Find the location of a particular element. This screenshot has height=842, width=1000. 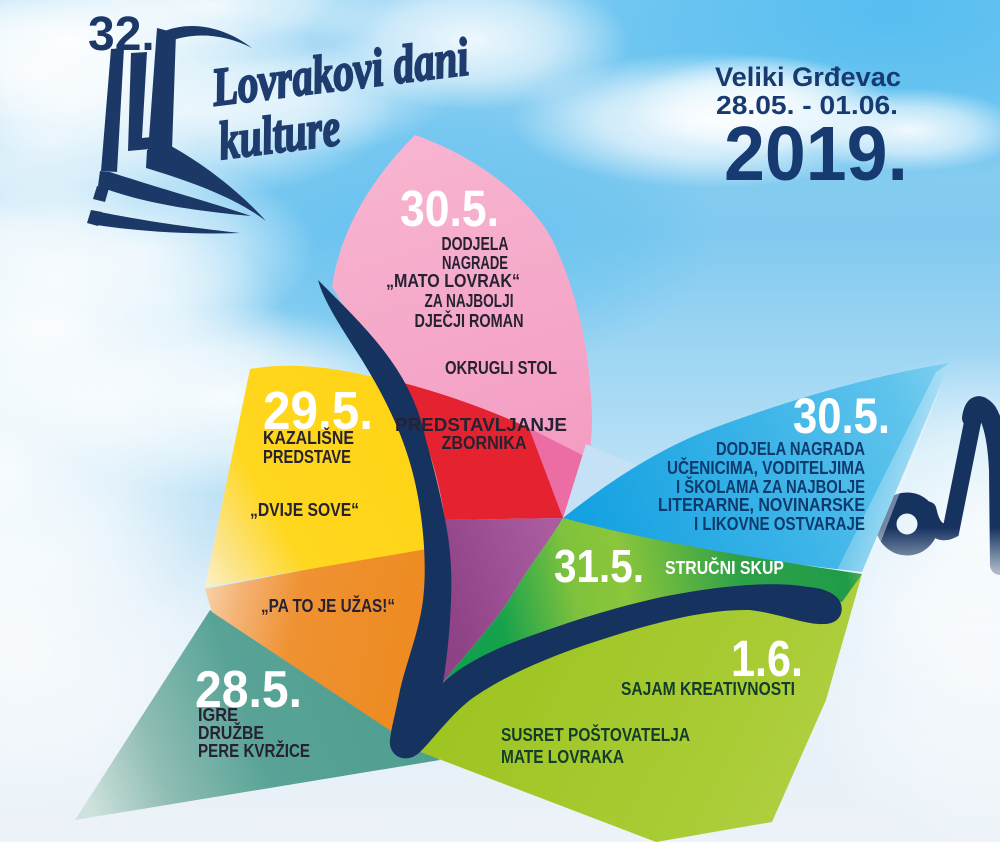

svg-text: 28.05. - 01.06. is located at coordinates (807, 105).